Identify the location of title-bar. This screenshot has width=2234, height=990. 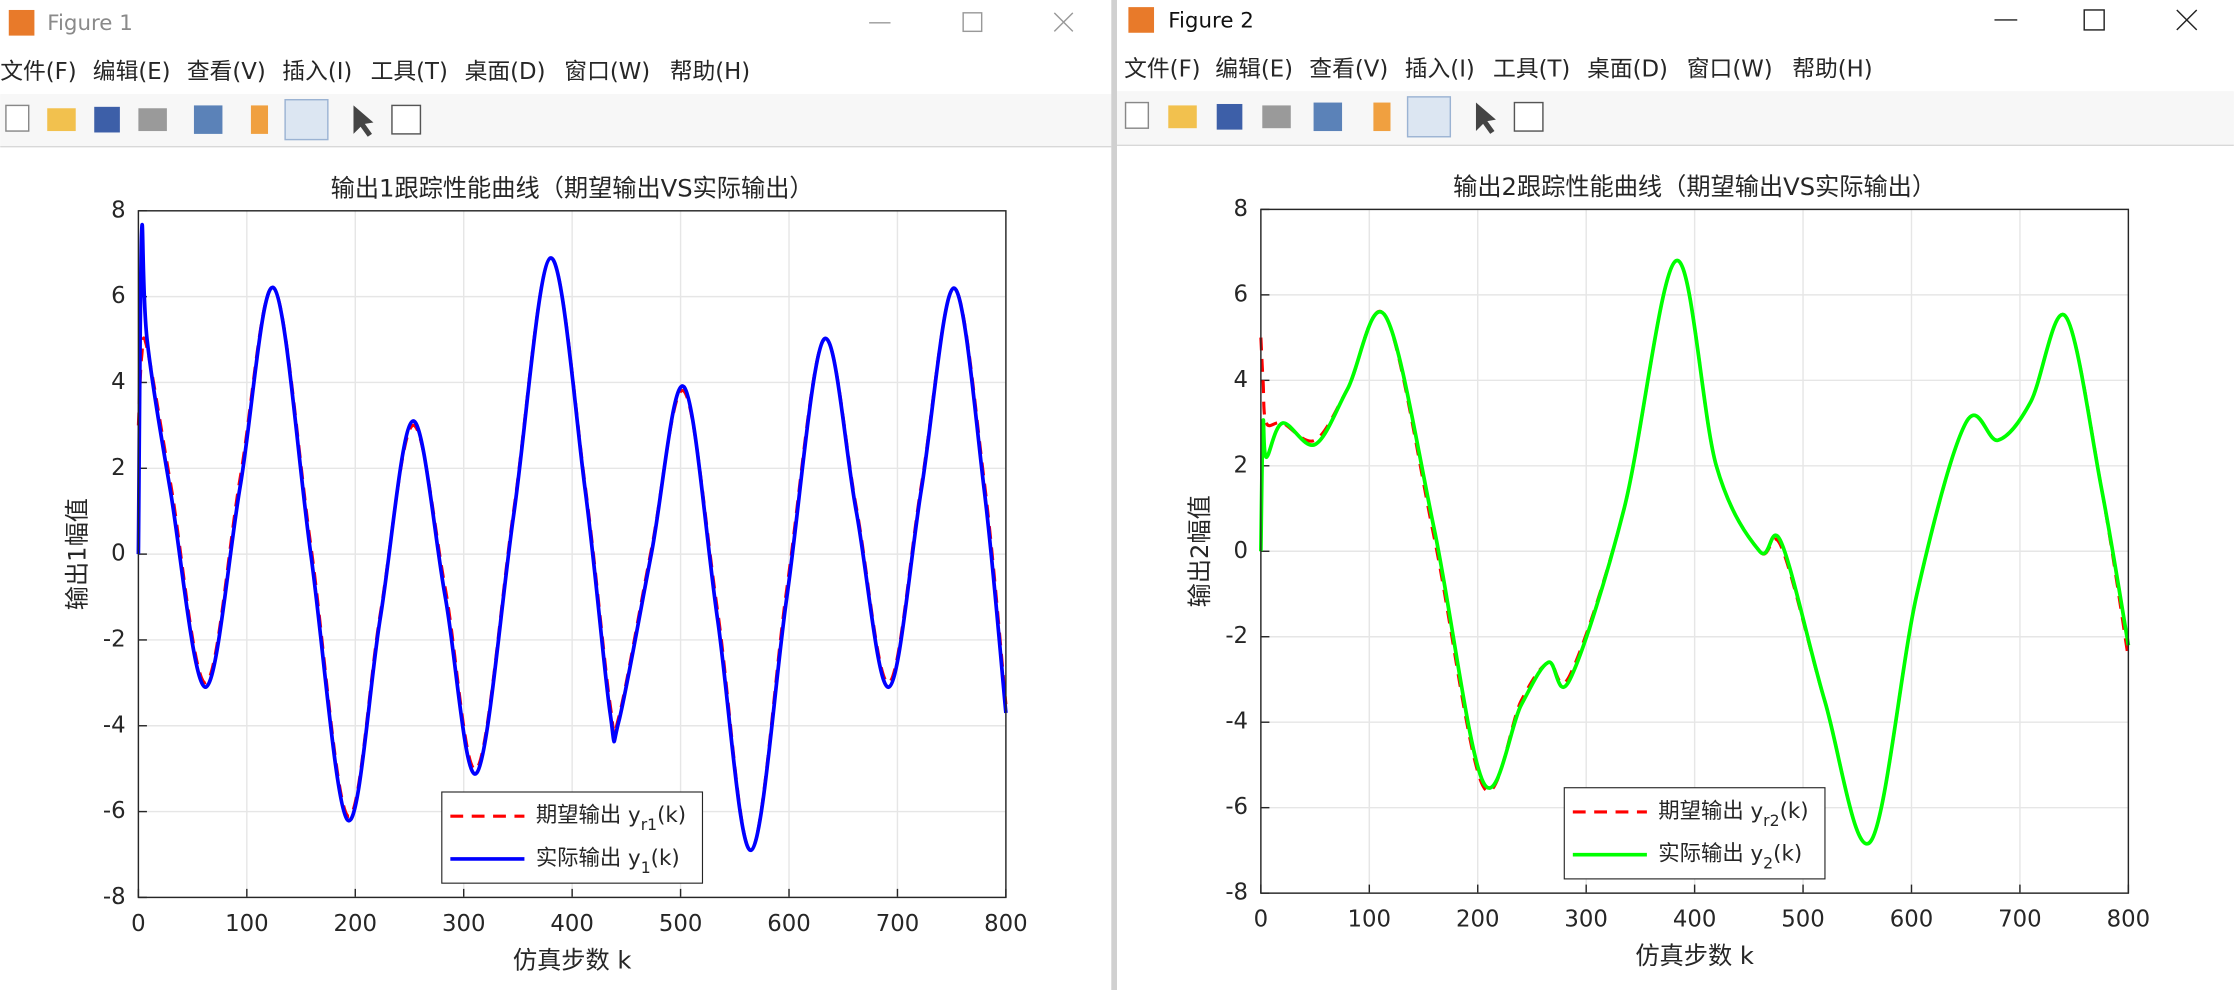
(556, 24).